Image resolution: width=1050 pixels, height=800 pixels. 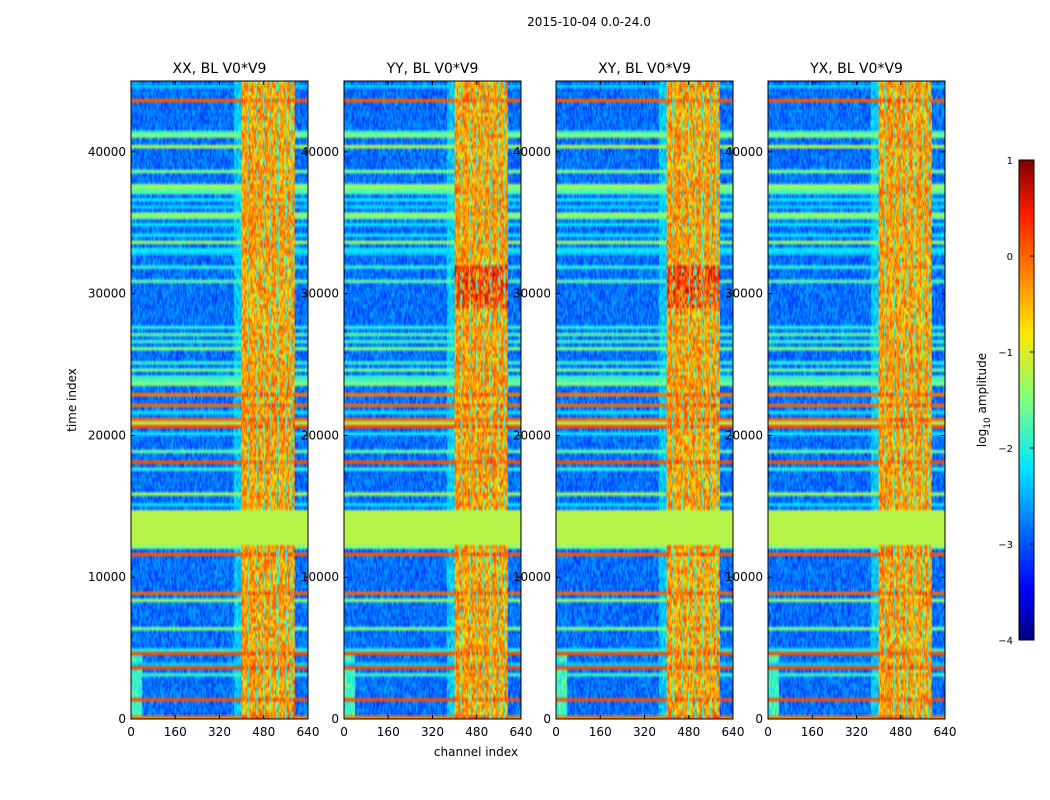 What do you see at coordinates (1005, 545) in the screenshot?
I see `colorbar-tick-label: −3` at bounding box center [1005, 545].